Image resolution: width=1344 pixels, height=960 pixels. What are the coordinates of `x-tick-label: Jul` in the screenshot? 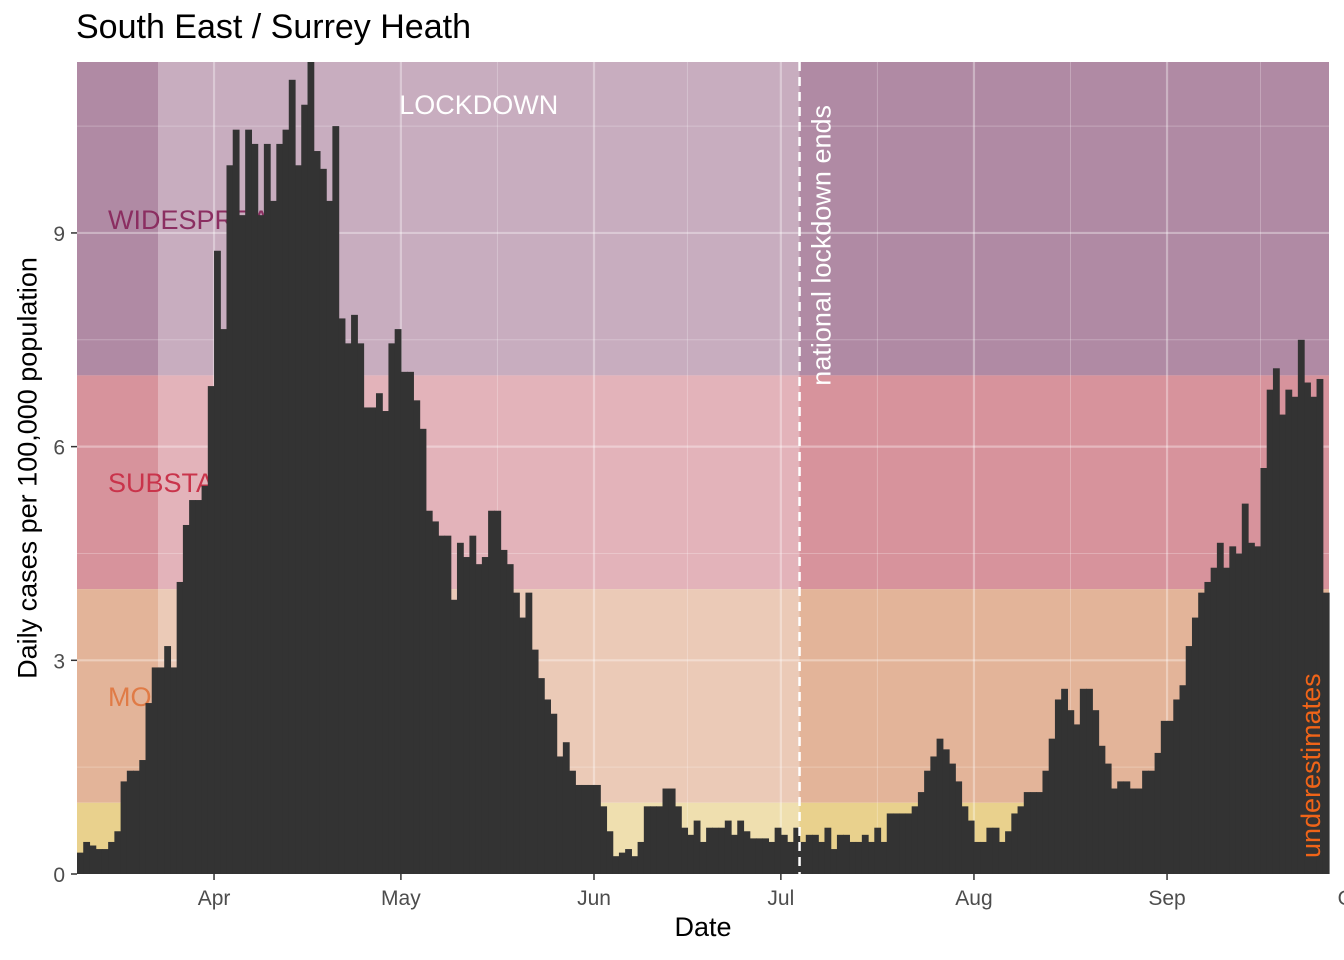 It's located at (780, 898).